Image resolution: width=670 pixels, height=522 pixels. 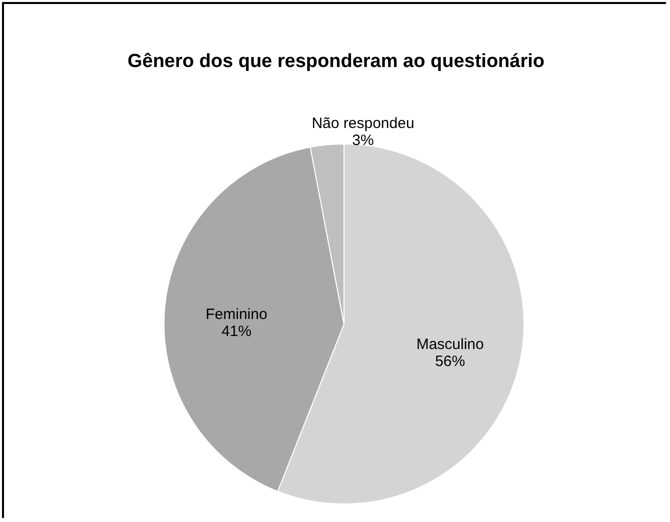 I want to click on chart-title: Gênero dos que responderam ao questionário, so click(x=336, y=61).